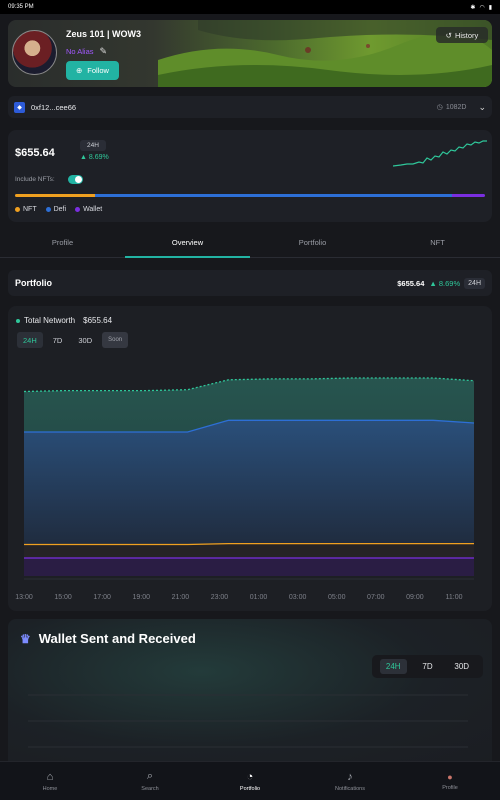 The image size is (500, 800). What do you see at coordinates (62, 242) in the screenshot?
I see `tab-profile: Profile` at bounding box center [62, 242].